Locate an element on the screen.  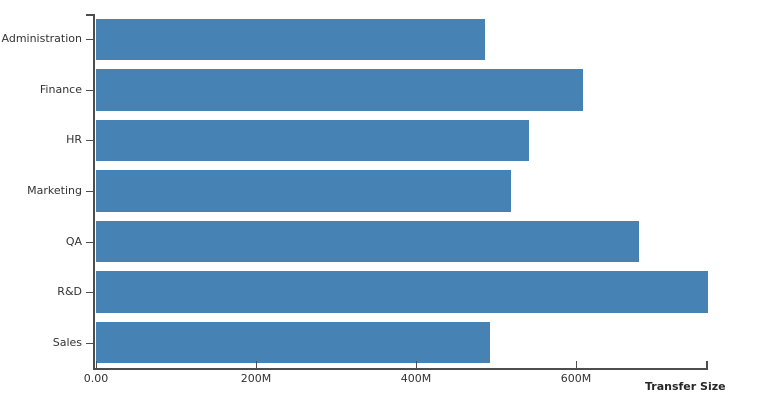
x-axis-line is located at coordinates (400, 369).